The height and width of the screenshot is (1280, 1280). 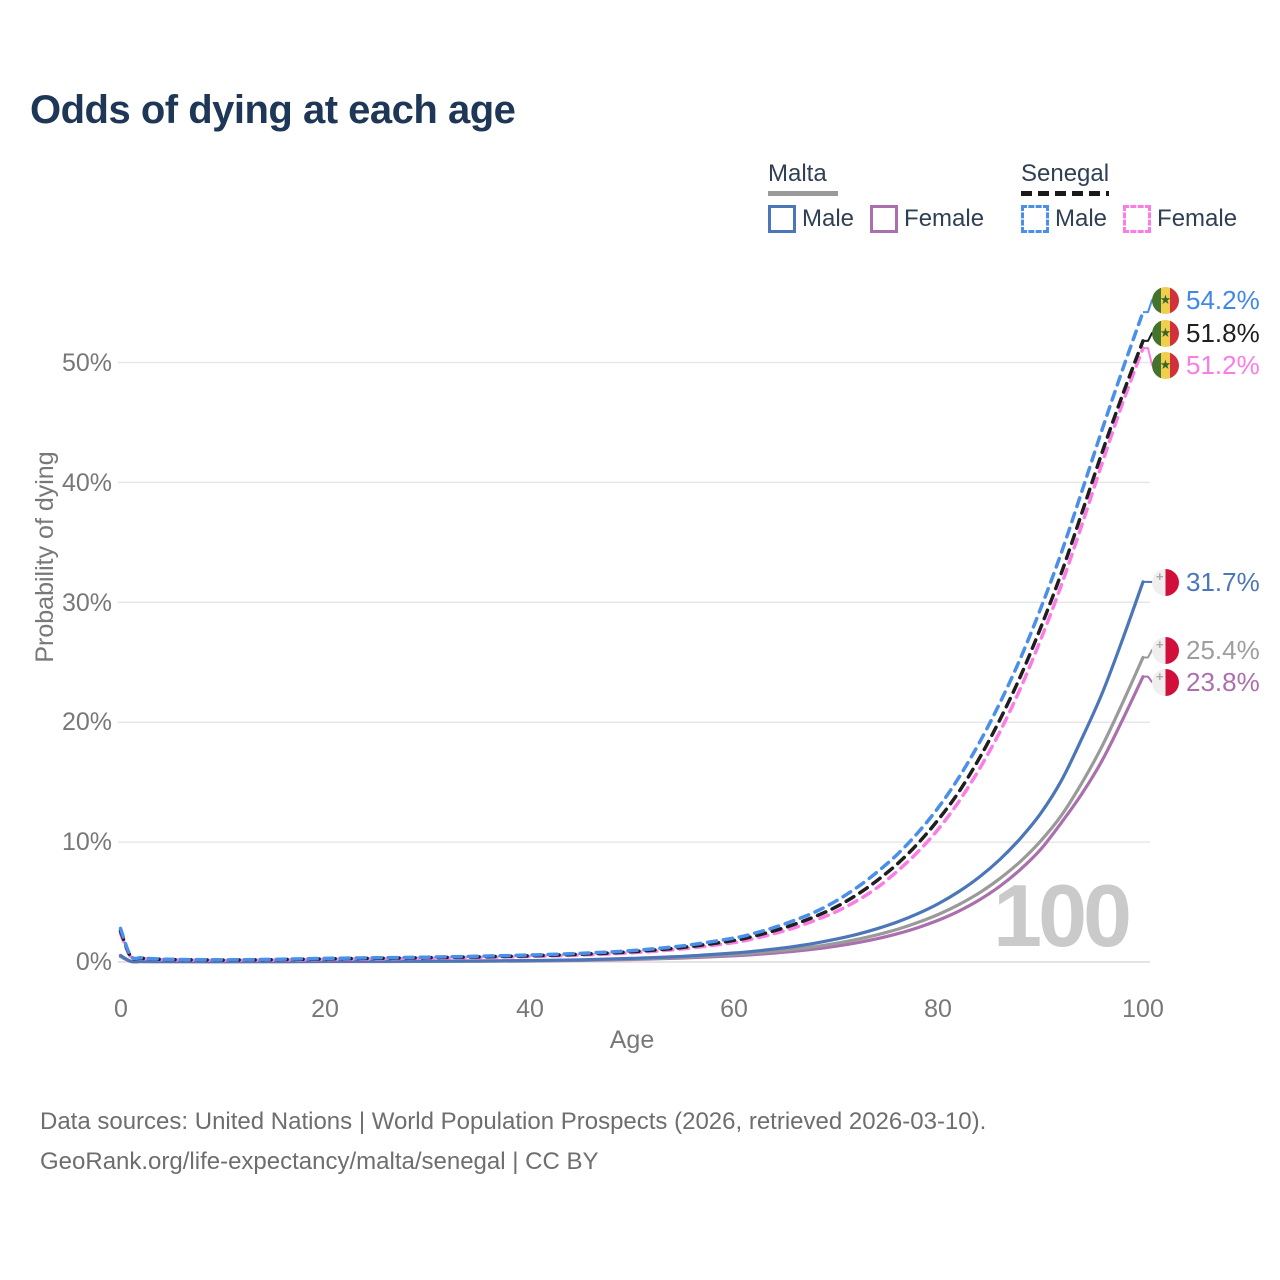 I want to click on malta-female-swatch-icon, so click(x=884, y=219).